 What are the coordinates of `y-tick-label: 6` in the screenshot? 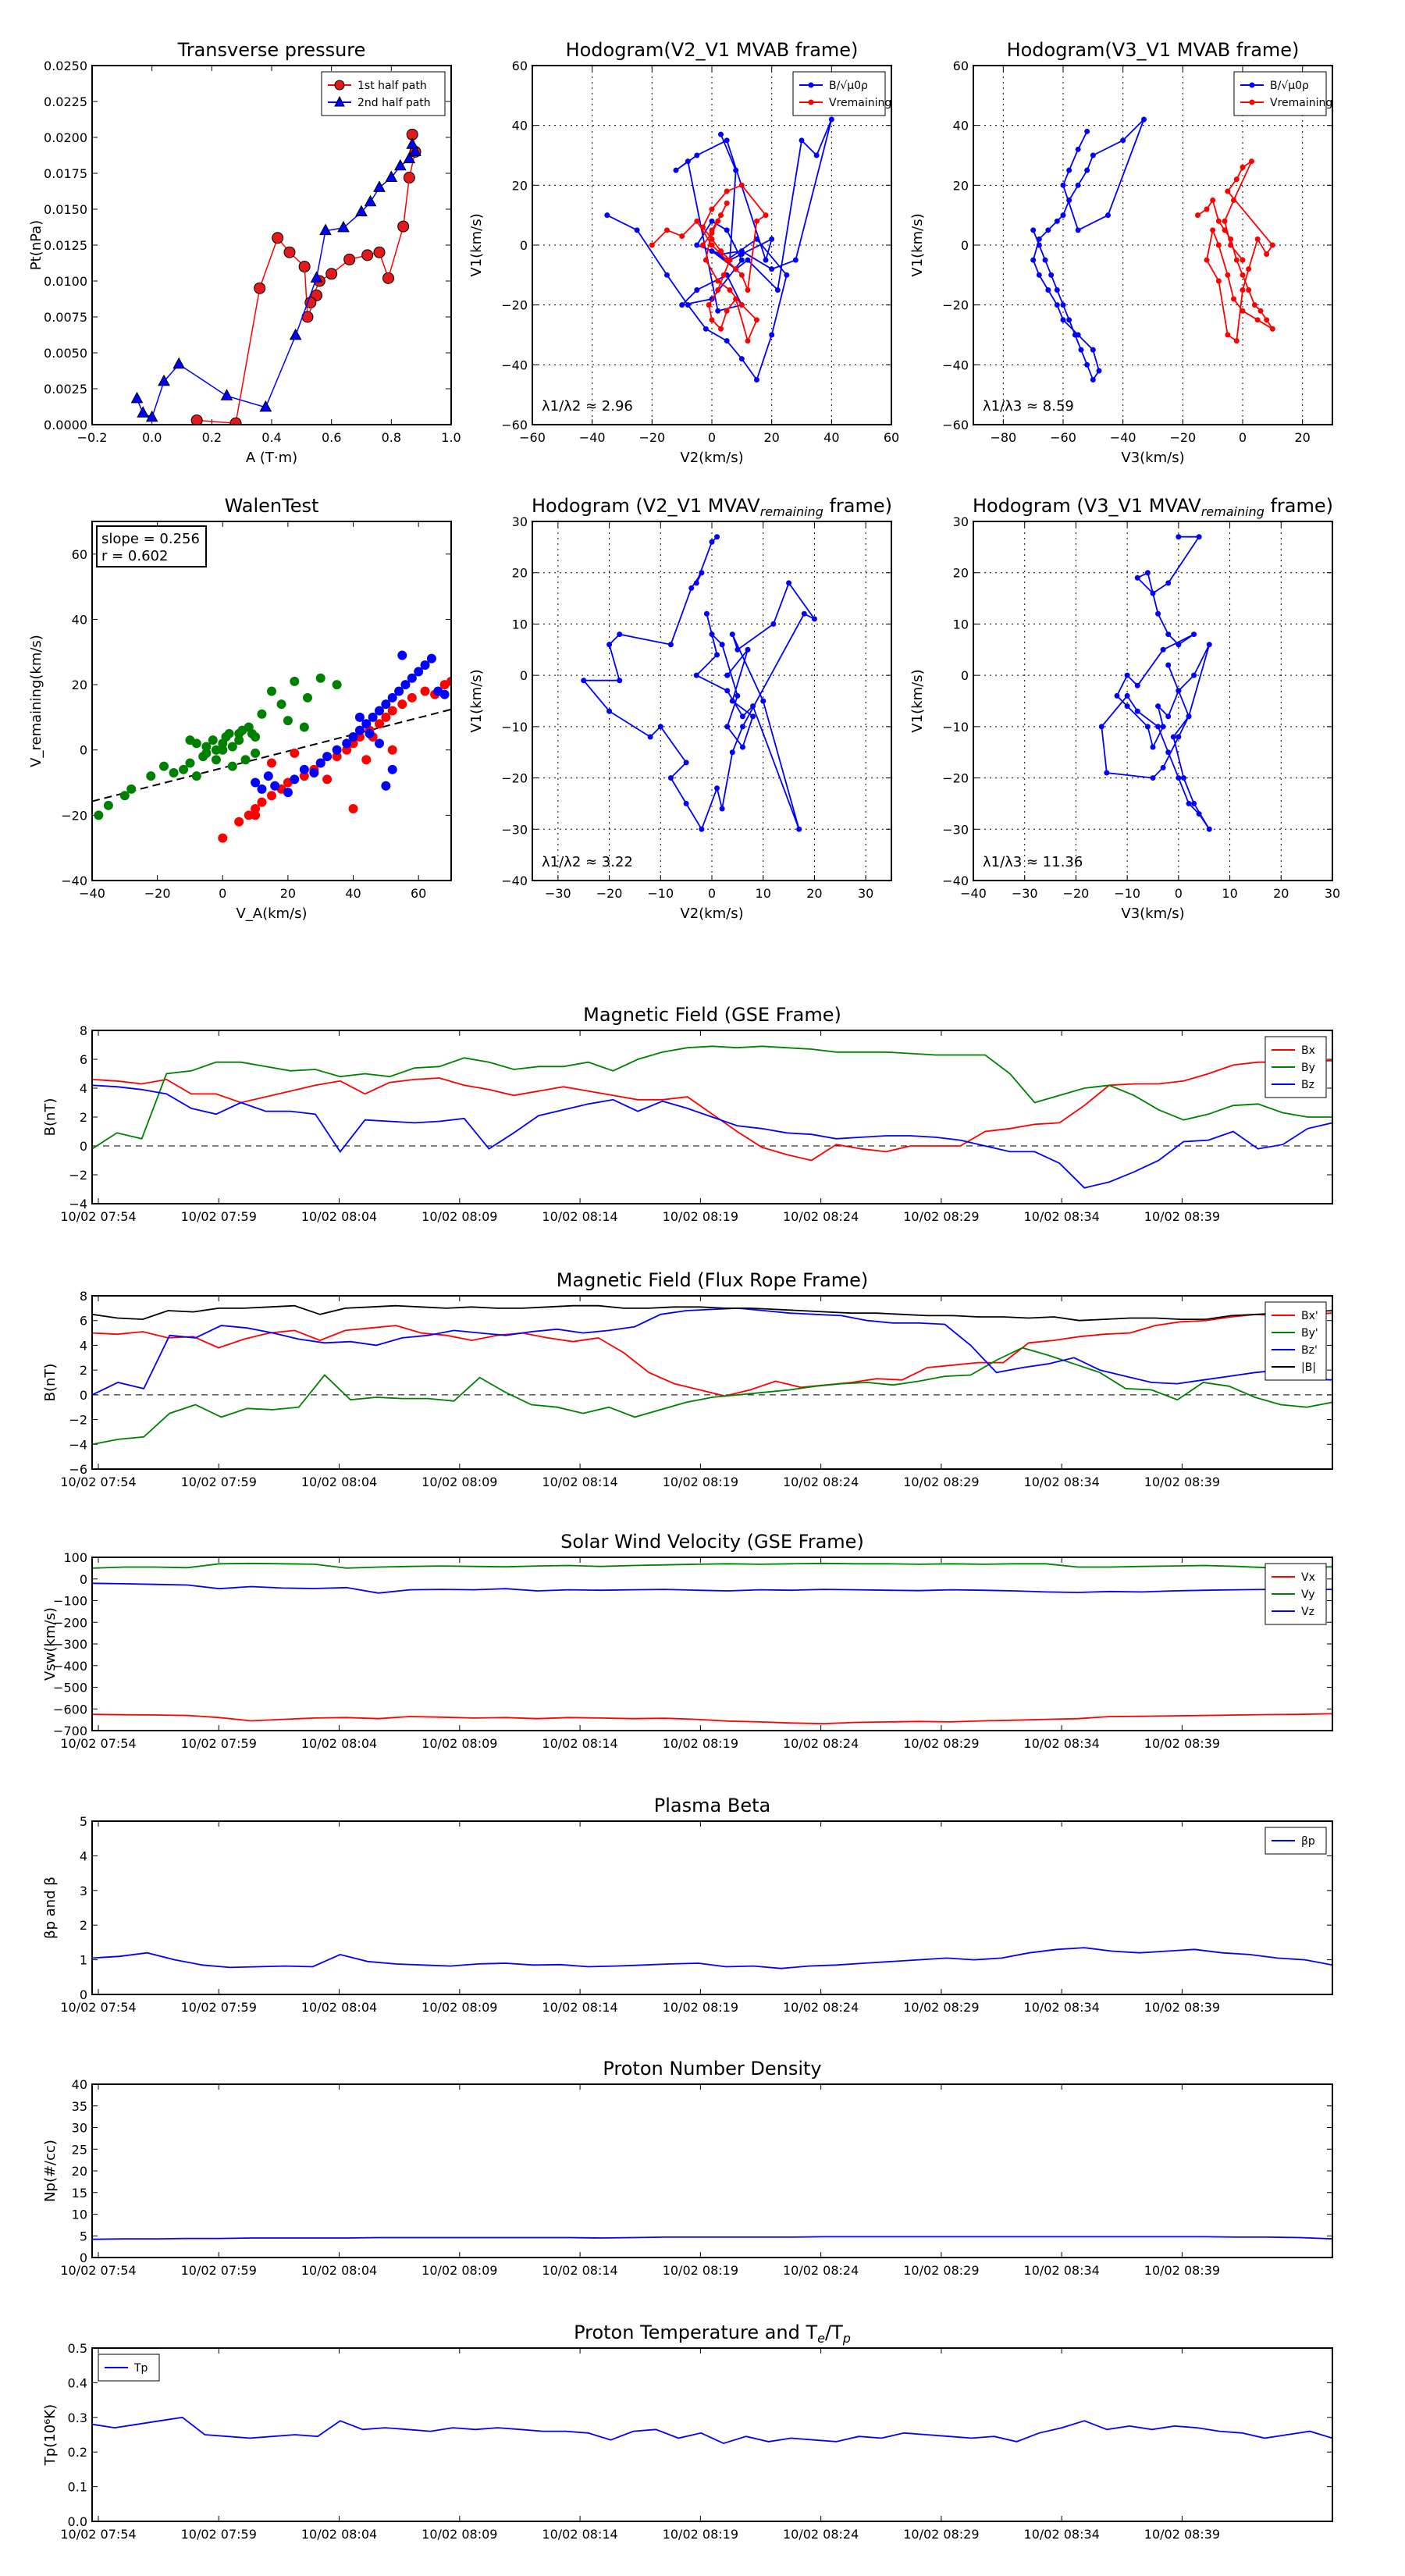 It's located at (84, 1321).